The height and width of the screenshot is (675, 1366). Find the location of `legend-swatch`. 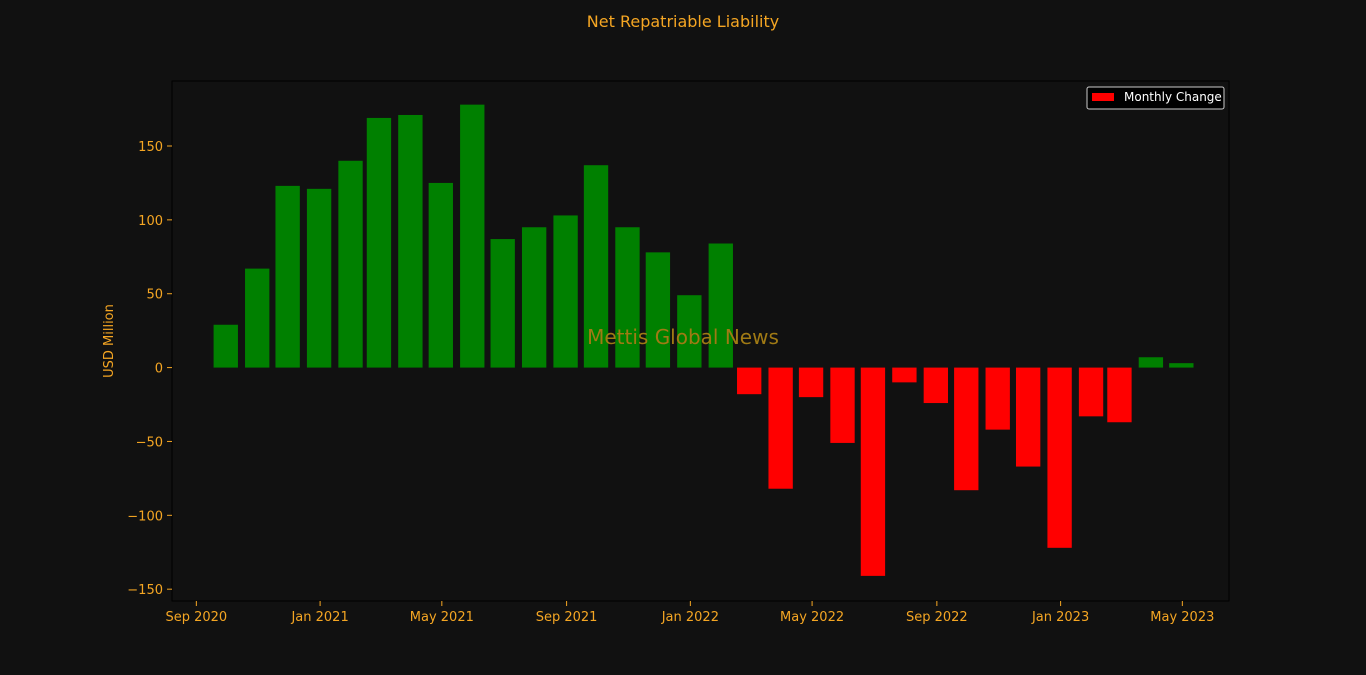

legend-swatch is located at coordinates (1103, 97).